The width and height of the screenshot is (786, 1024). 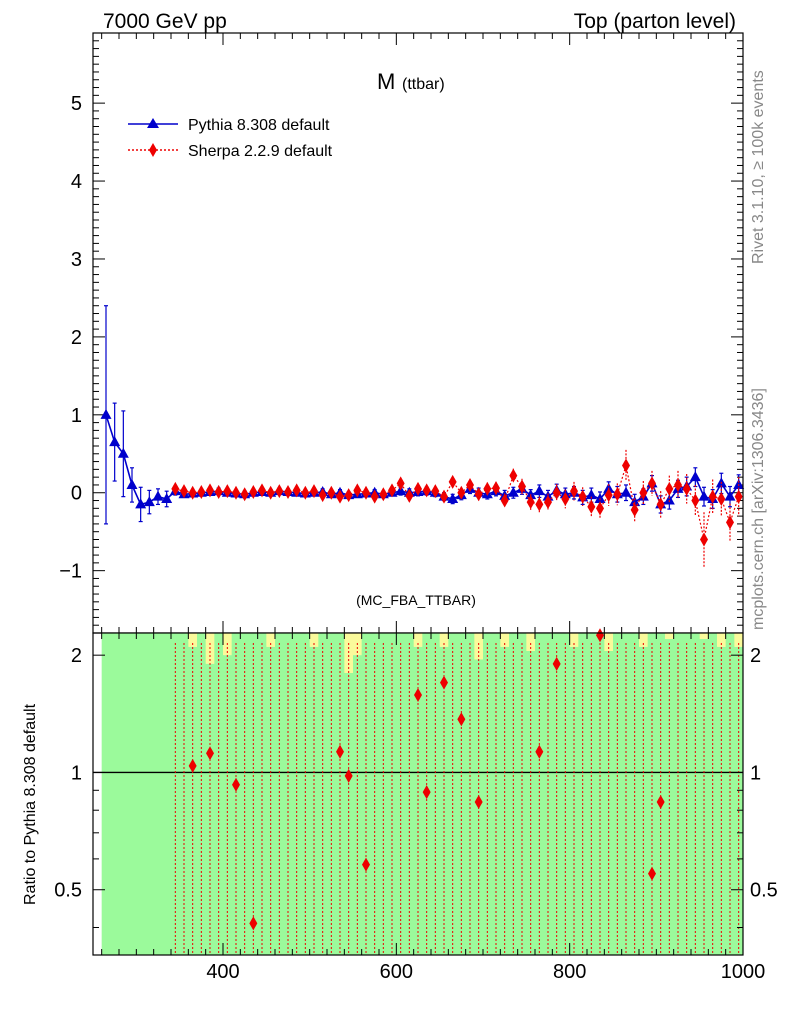 I want to click on ratio-xtick-label: 800, so click(x=569, y=972).